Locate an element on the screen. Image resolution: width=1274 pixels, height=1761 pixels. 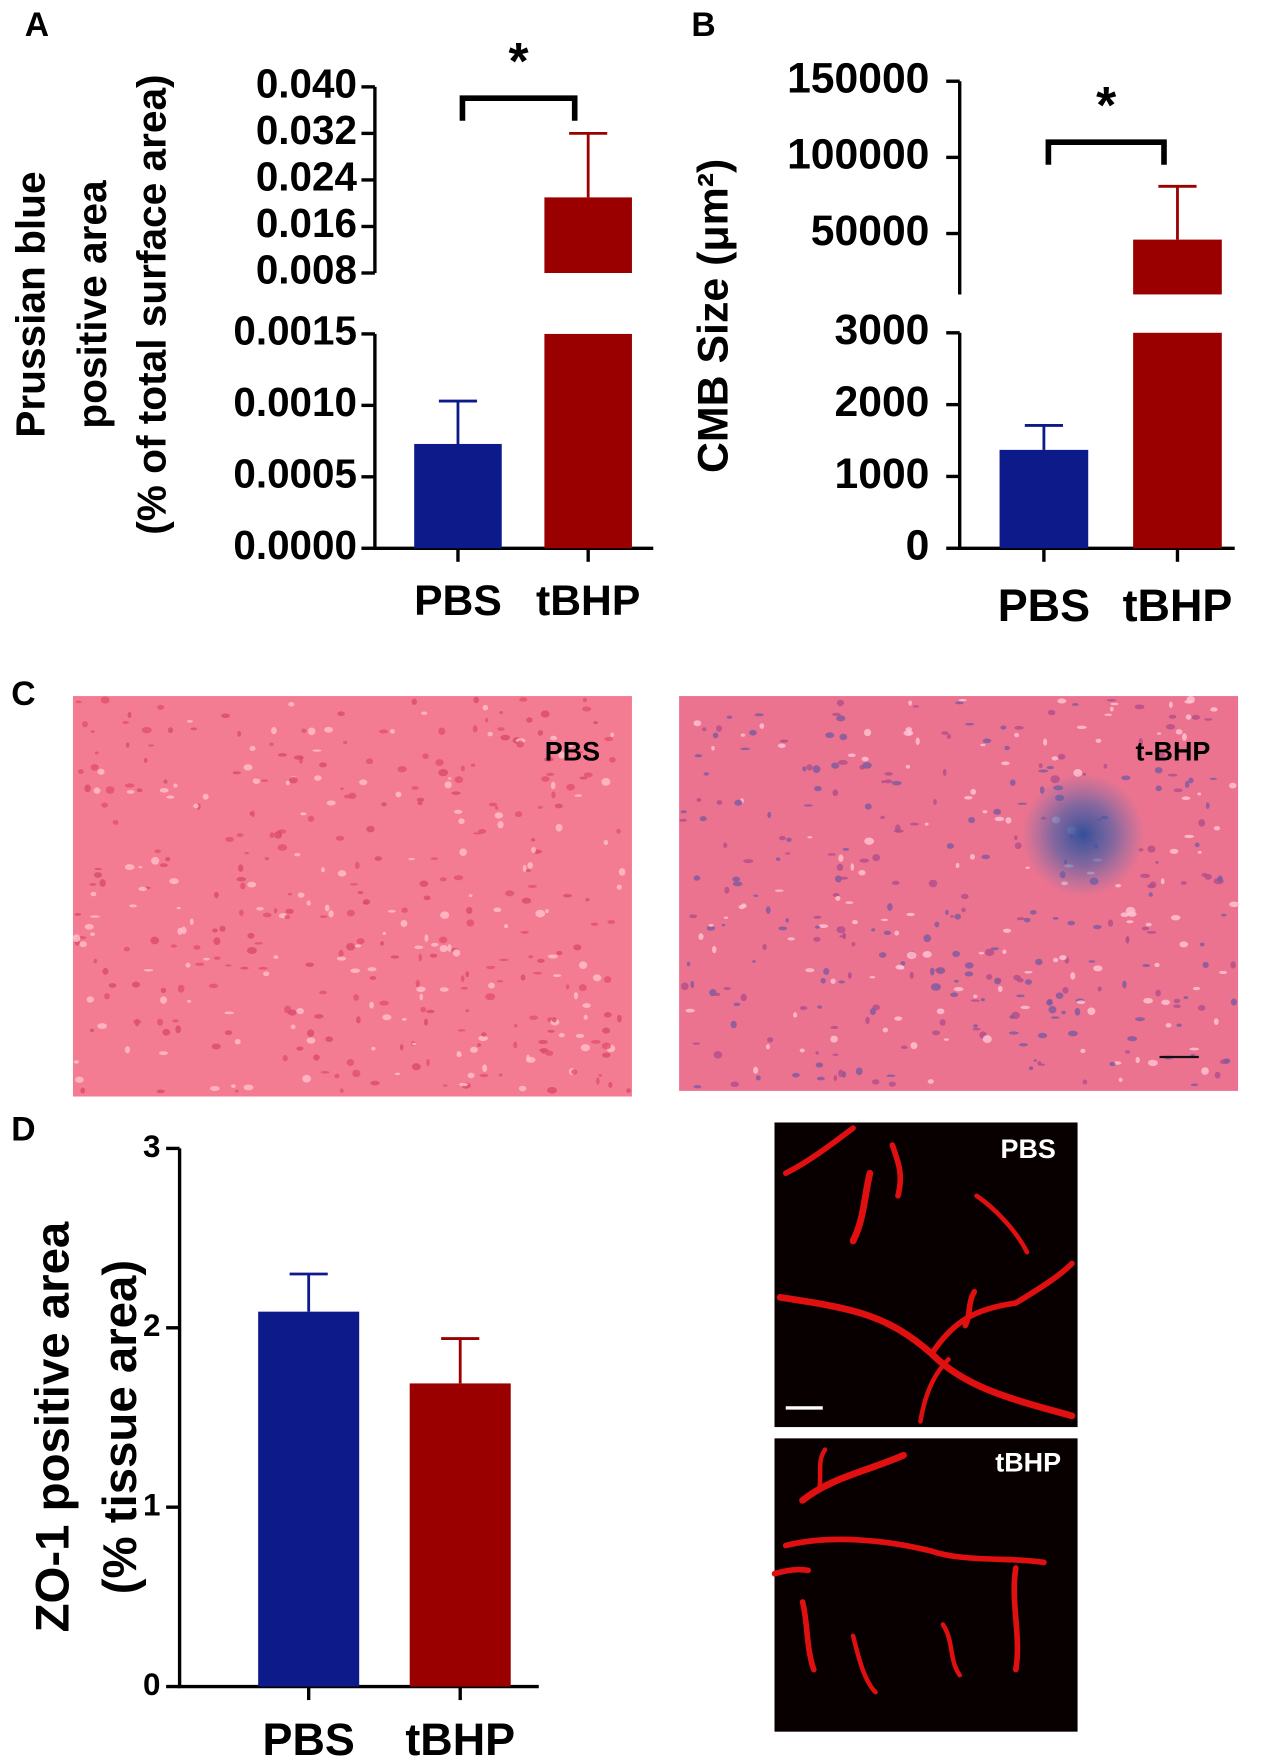
y-tick-label: 0.0015 is located at coordinates (295, 331).